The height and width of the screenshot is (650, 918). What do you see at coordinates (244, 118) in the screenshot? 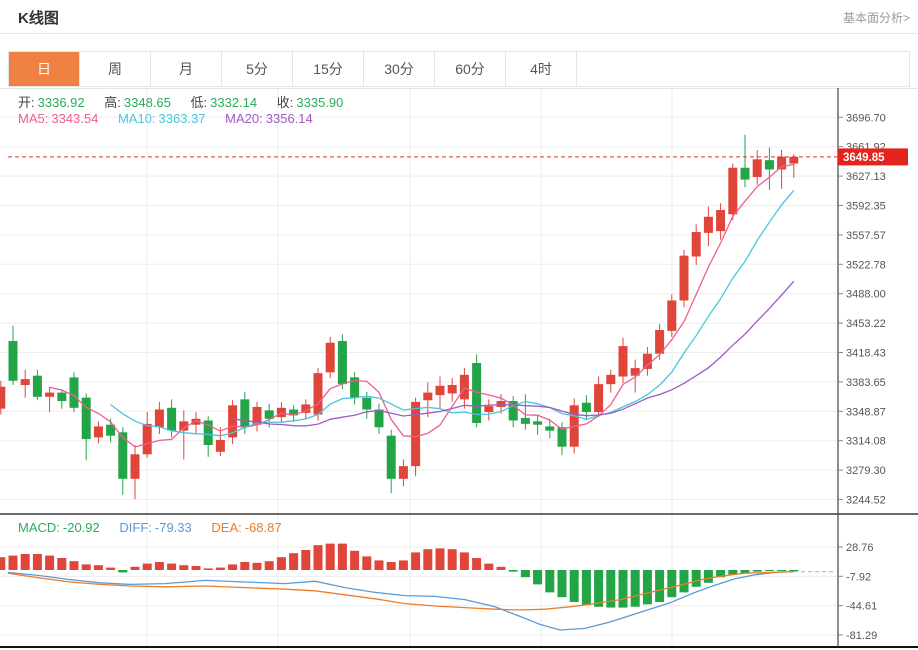
I see `ma20-label: MA20:` at bounding box center [244, 118].